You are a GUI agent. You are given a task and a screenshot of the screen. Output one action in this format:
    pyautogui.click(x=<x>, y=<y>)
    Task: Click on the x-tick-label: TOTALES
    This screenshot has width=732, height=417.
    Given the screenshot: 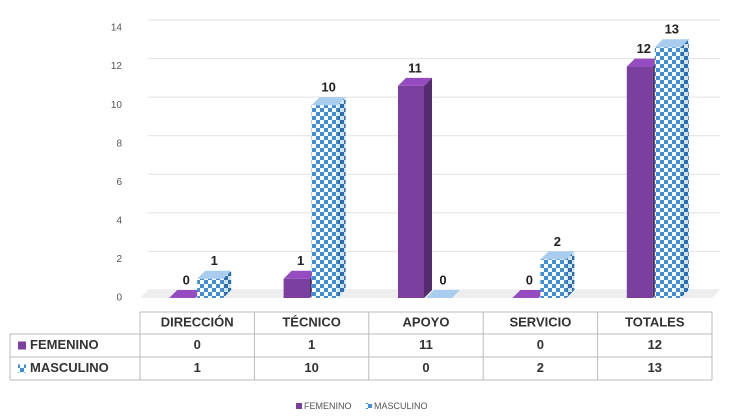 What is the action you would take?
    pyautogui.click(x=655, y=321)
    